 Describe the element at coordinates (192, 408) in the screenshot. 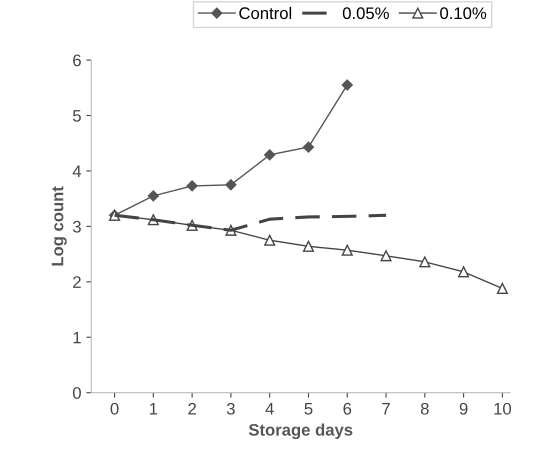

I see `x-tick-label: 2` at that location.